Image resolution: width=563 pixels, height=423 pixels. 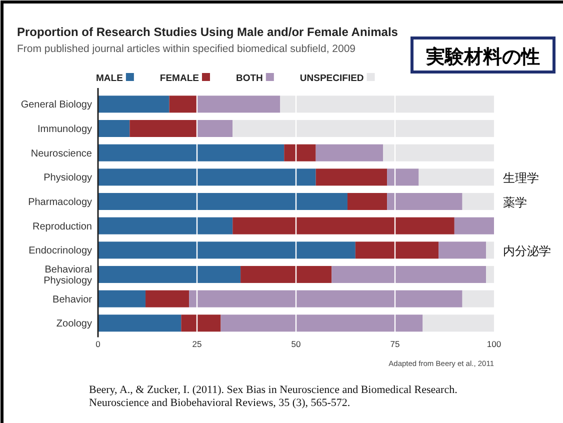 What do you see at coordinates (61, 154) in the screenshot?
I see `y-tick-label: Neuroscience` at bounding box center [61, 154].